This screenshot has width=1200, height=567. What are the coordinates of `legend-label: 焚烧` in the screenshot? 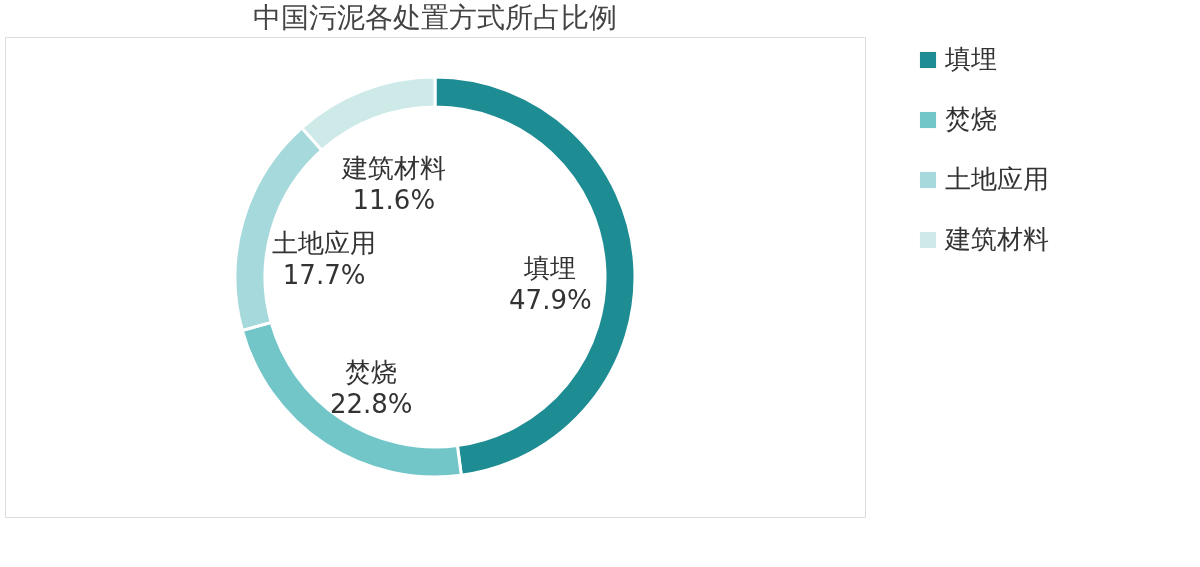 It's located at (971, 119).